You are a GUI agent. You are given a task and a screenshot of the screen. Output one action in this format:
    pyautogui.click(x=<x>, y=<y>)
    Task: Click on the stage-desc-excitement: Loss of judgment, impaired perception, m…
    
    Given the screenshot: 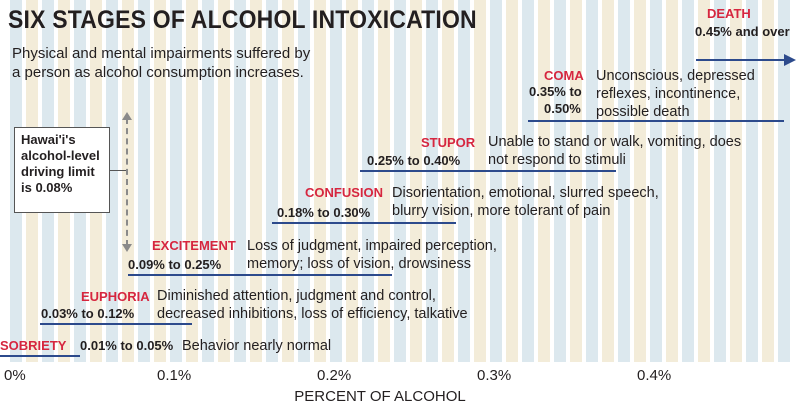 What is the action you would take?
    pyautogui.click(x=372, y=255)
    